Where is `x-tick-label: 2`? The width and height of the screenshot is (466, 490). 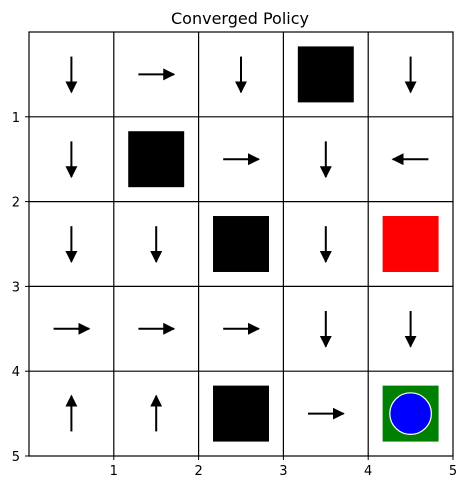
x-tick-label: 2 is located at coordinates (198, 471).